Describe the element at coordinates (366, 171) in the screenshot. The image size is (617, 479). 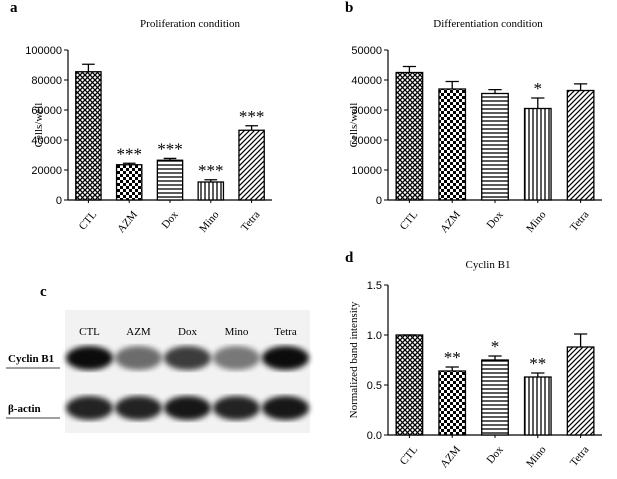
I see `y-tick-label: 10000` at that location.